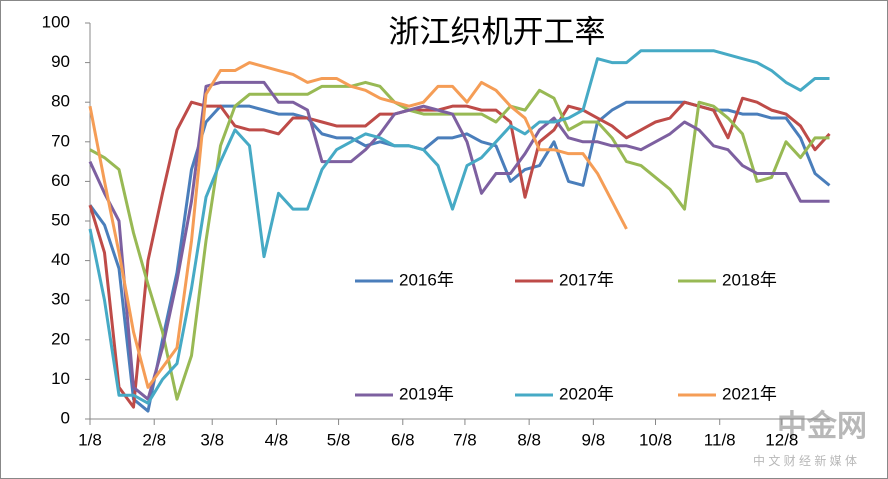 This screenshot has height=479, width=888. What do you see at coordinates (822, 426) in the screenshot?
I see `watermark: 中金网` at bounding box center [822, 426].